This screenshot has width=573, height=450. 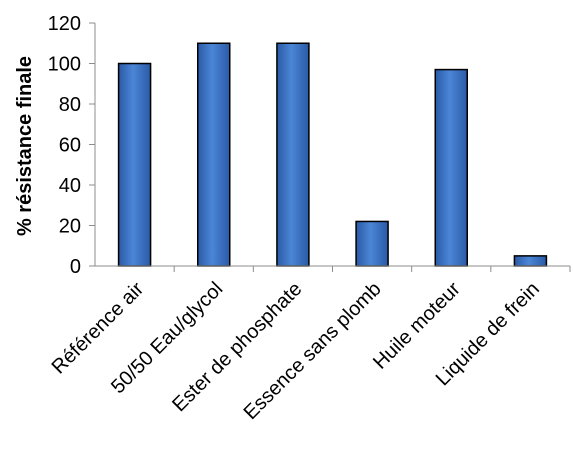 I want to click on y-tick-label: 0, so click(x=75, y=267).